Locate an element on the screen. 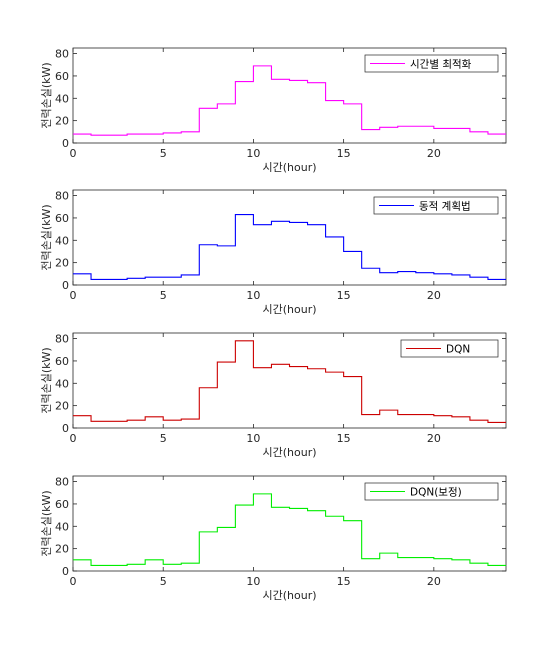  legend: 동적 계획법 is located at coordinates (436, 205).